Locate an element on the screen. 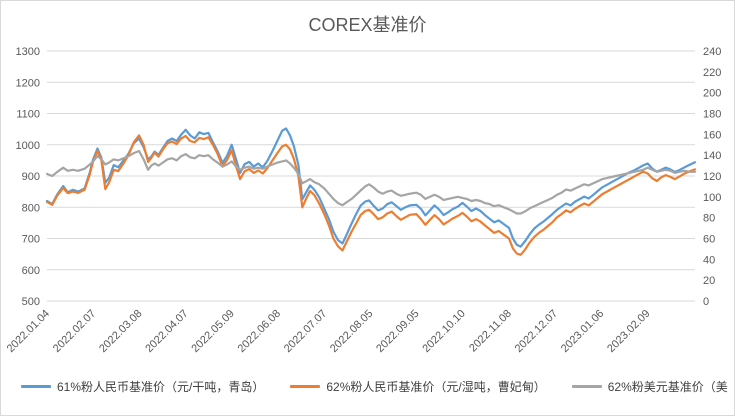 The image size is (735, 416). svg-text: 2022.05.09 is located at coordinates (212, 331).